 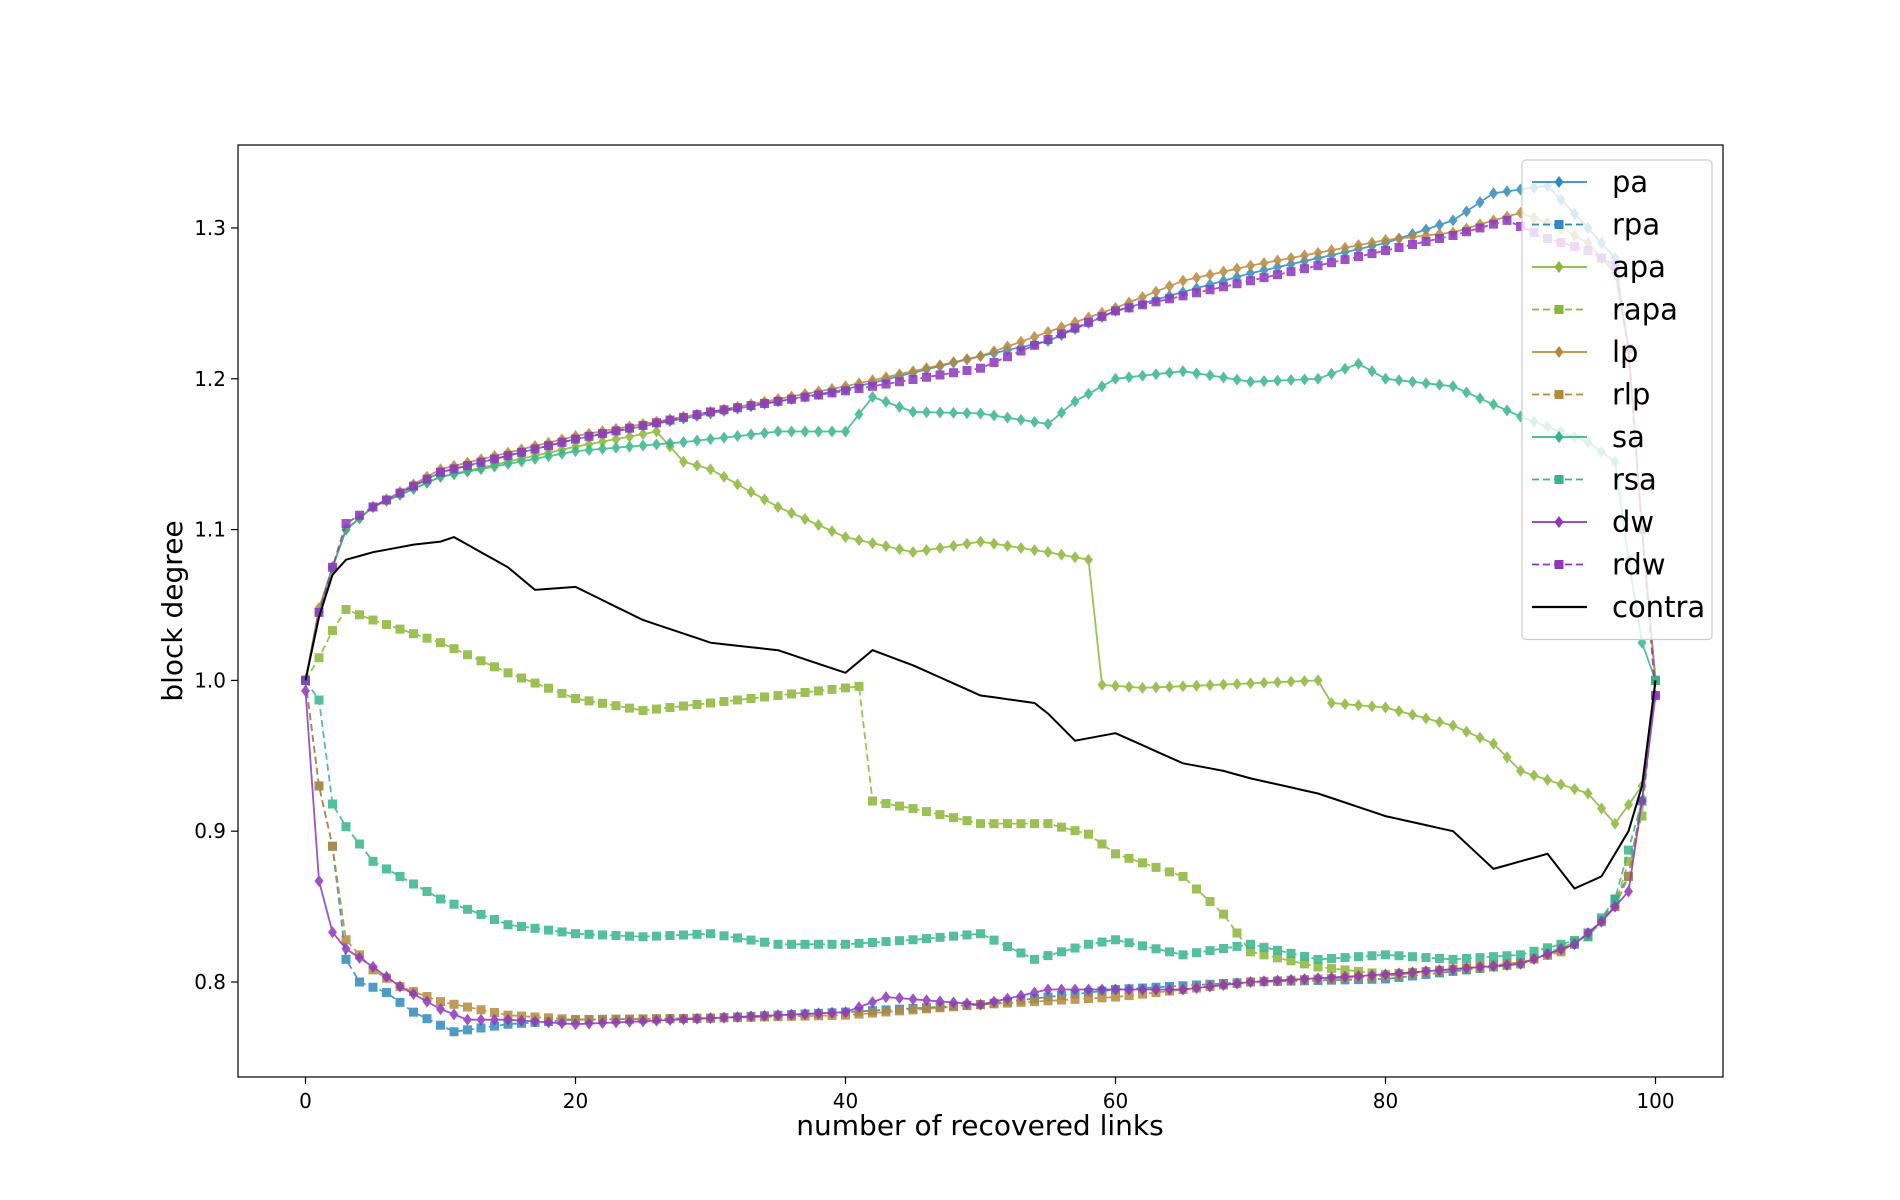 I want to click on x-tick-label: 80, so click(x=1385, y=1101).